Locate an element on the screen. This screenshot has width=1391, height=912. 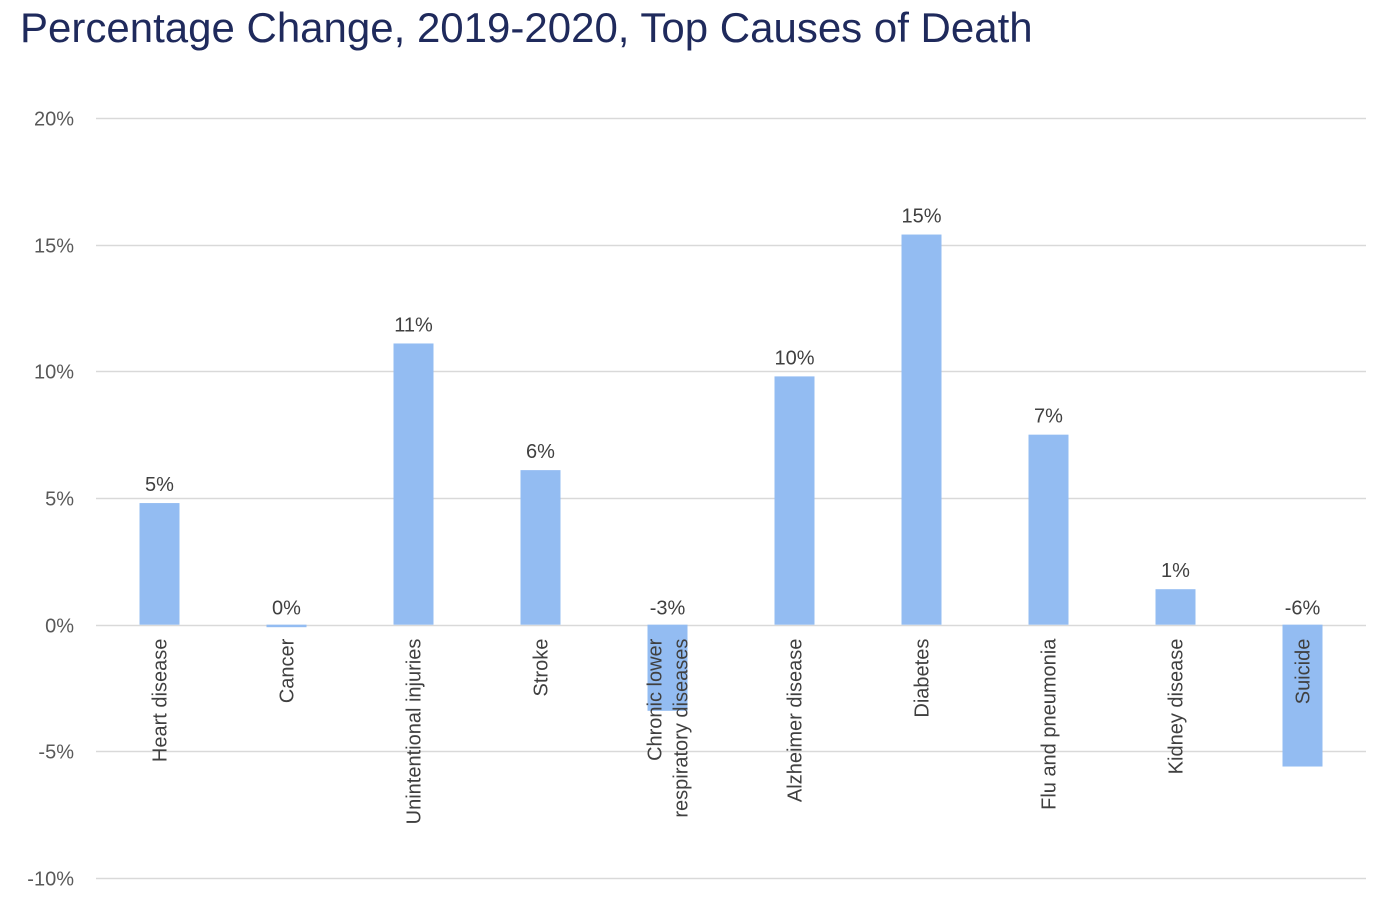
category-label: Cancer is located at coordinates (288, 670).